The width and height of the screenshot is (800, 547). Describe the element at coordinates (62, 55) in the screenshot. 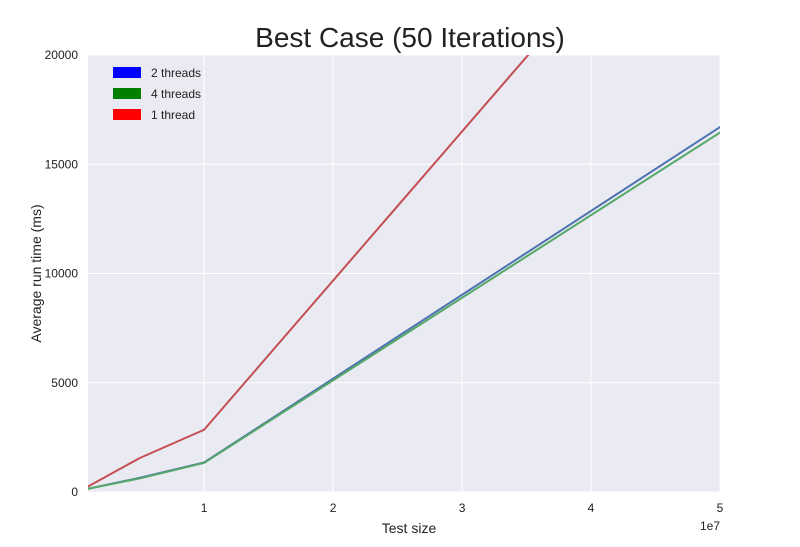

I see `y-tick-label: 20000` at that location.